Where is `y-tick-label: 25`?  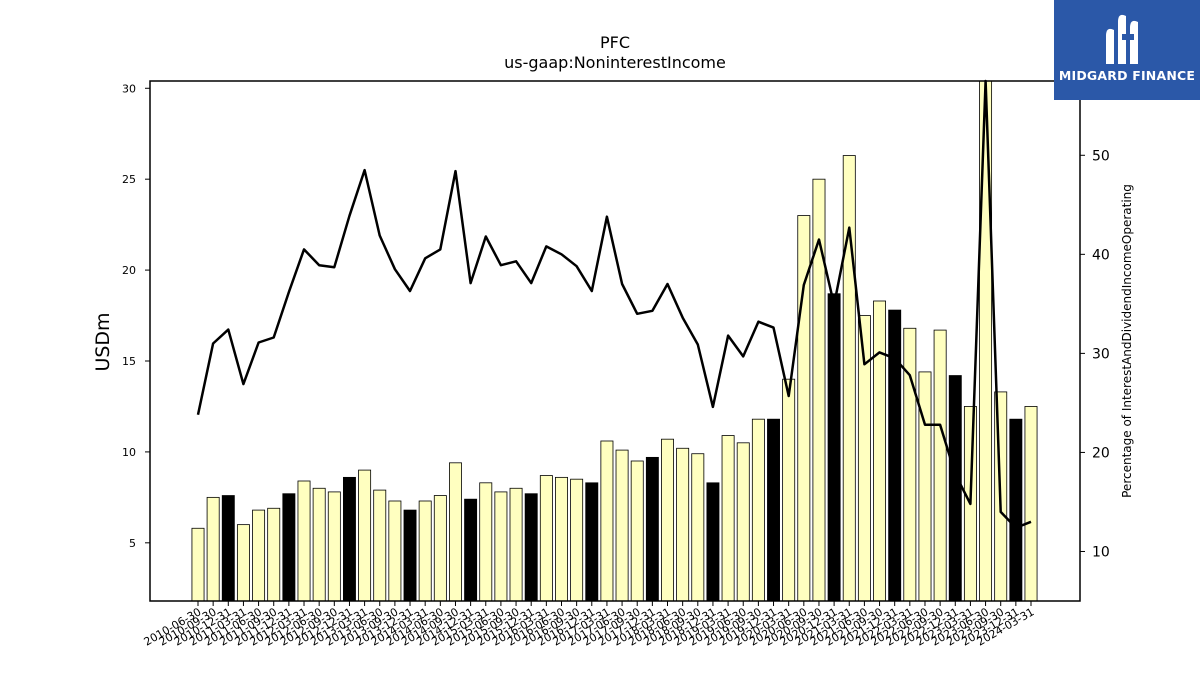 y-tick-label: 25 is located at coordinates (129, 179).